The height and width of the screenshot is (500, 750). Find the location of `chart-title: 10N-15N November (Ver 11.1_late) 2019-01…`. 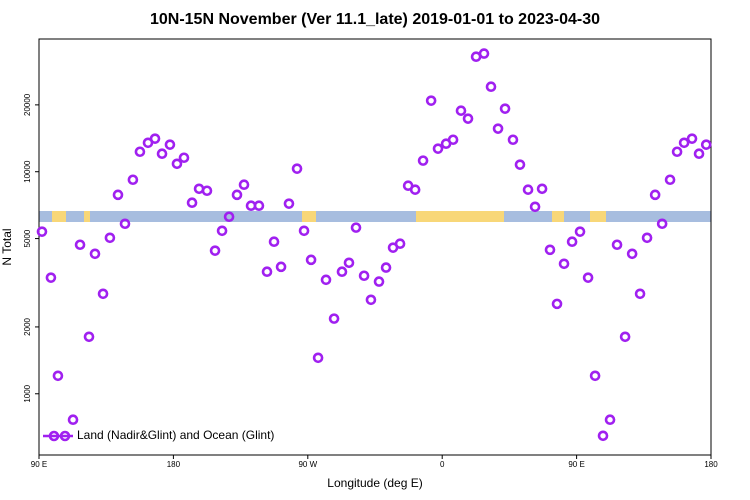

chart-title: 10N-15N November (Ver 11.1_late) 2019-01… is located at coordinates (375, 19).